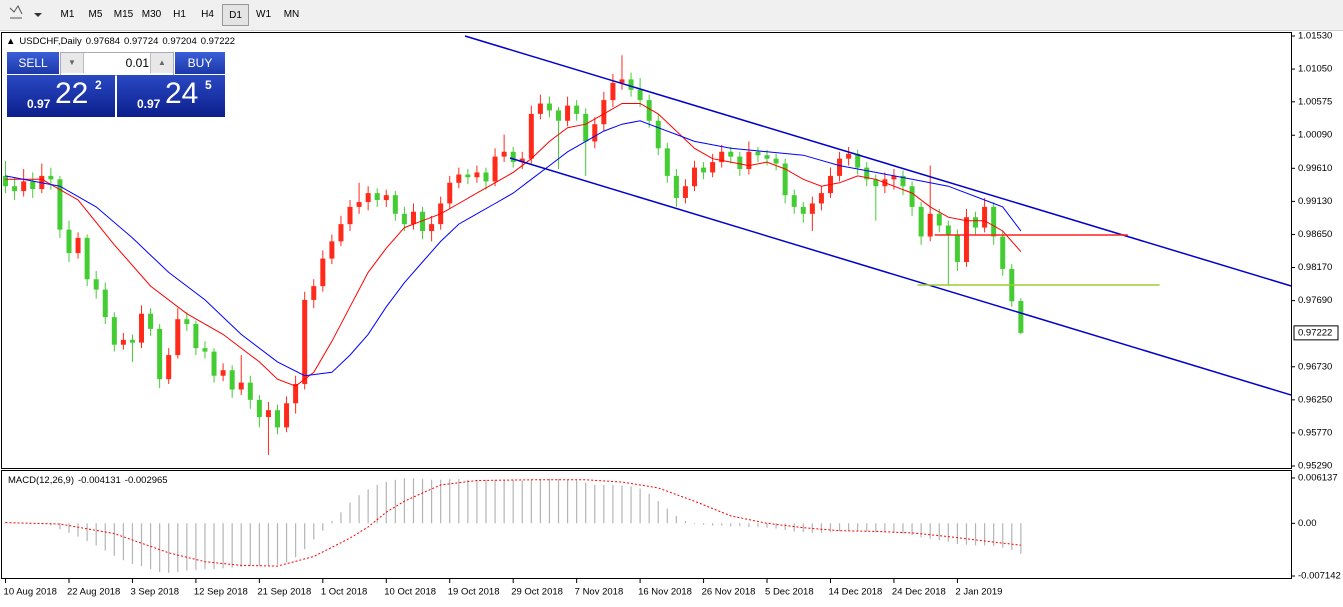 This screenshot has width=1343, height=607. What do you see at coordinates (146, 480) in the screenshot?
I see `signal-value: -0.002965` at bounding box center [146, 480].